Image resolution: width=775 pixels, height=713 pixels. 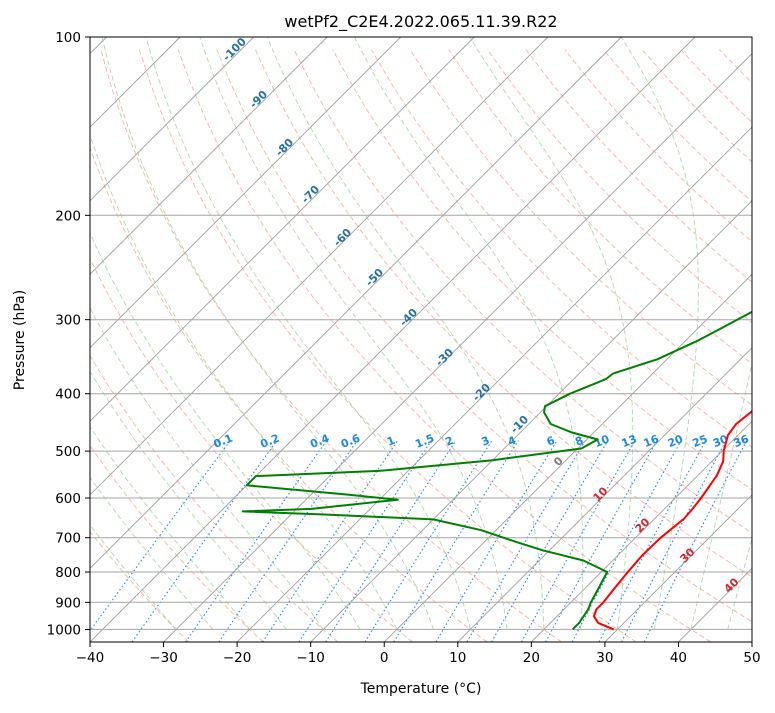 What do you see at coordinates (391, 441) in the screenshot?
I see `mixing-ratio-label: 1` at bounding box center [391, 441].